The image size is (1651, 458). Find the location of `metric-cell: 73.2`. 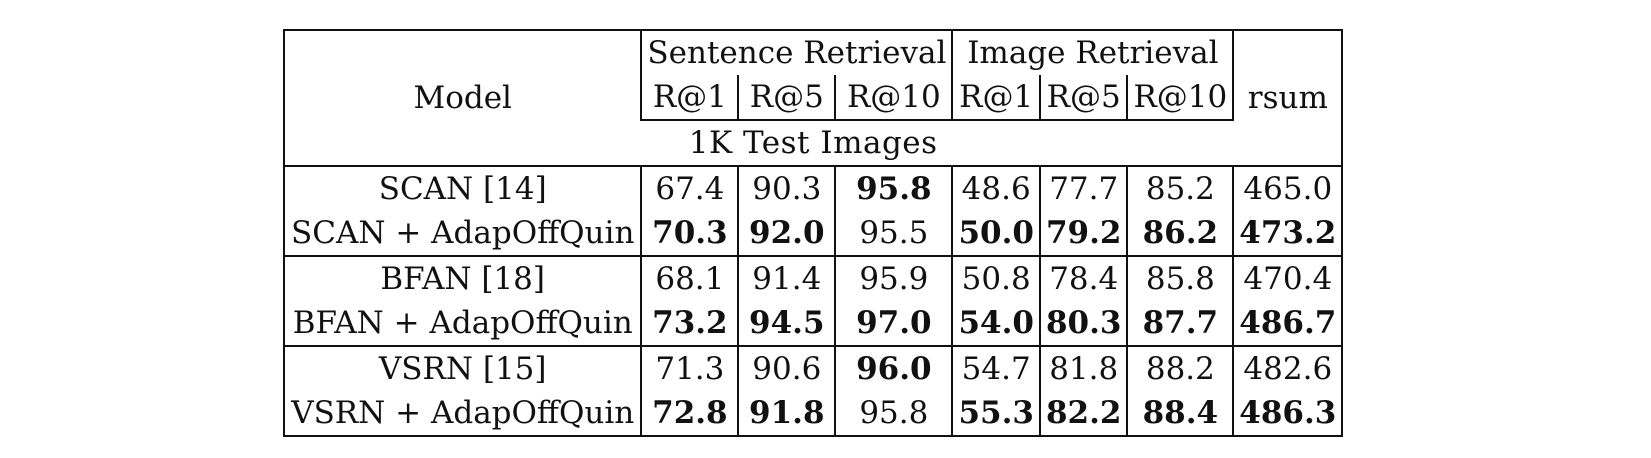

metric-cell: 73.2 is located at coordinates (690, 324).